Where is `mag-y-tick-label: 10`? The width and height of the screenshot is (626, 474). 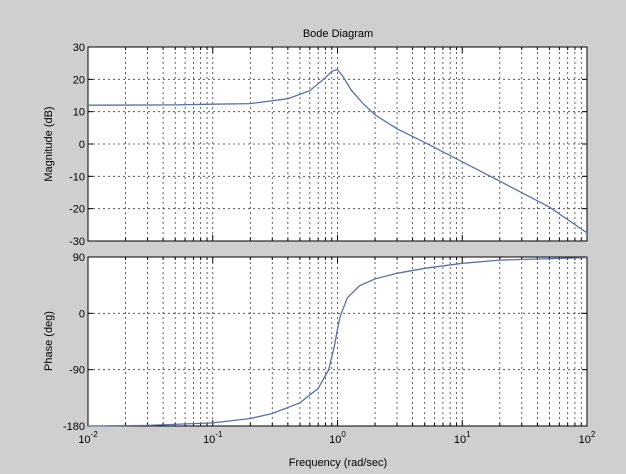
mag-y-tick-label: 10 is located at coordinates (79, 113).